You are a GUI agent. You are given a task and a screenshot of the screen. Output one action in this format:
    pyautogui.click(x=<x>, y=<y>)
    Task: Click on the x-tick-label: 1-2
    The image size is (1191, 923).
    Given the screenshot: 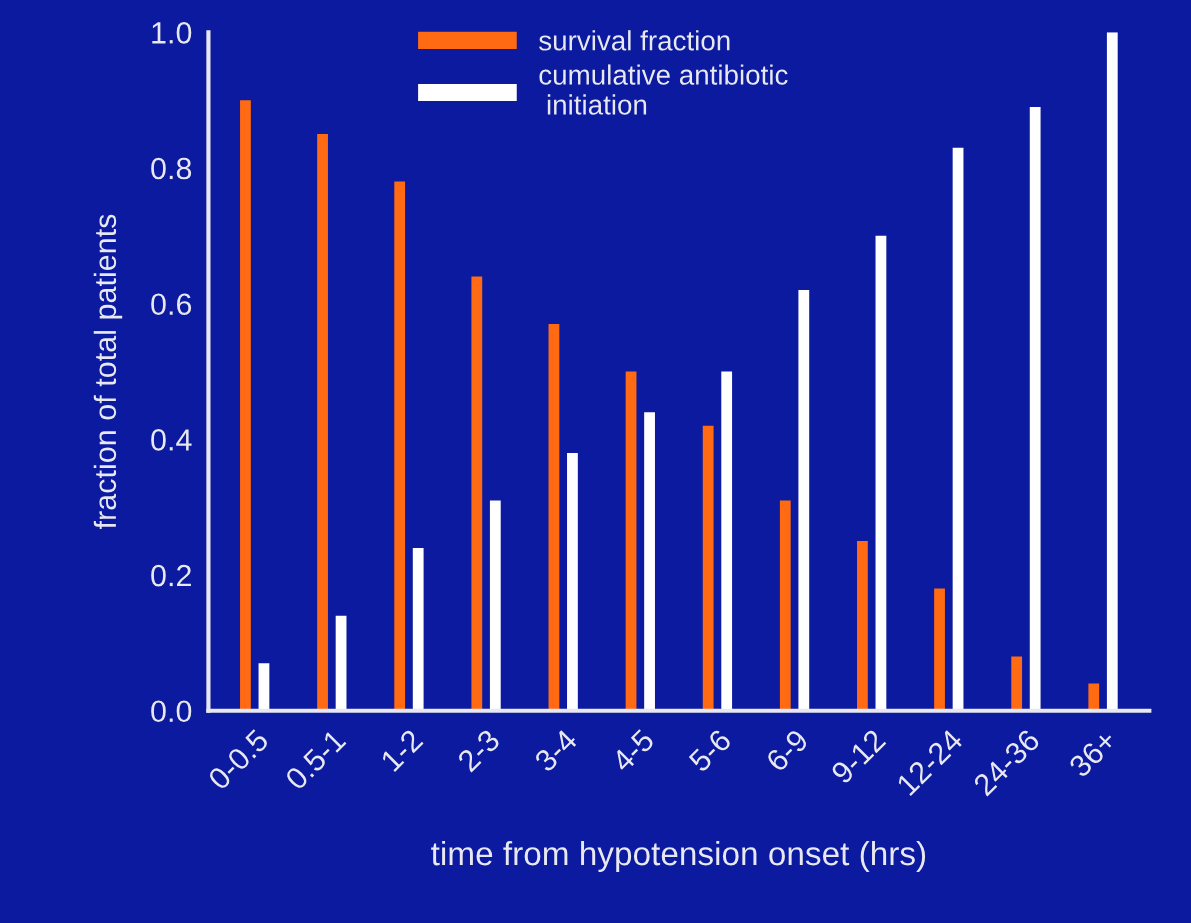 What is the action you would take?
    pyautogui.click(x=401, y=750)
    